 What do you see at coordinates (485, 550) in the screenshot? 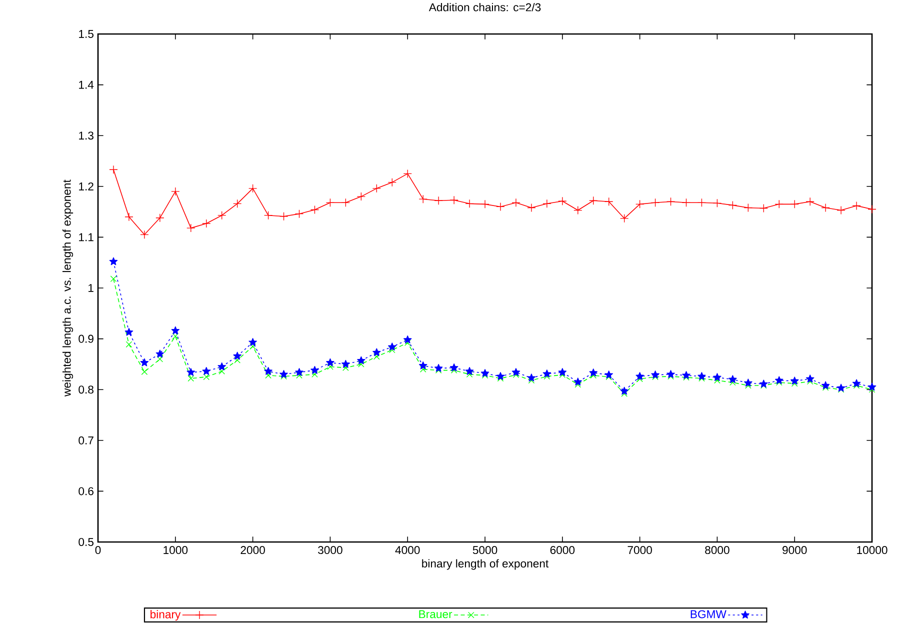
I see `x-tick-label: 5000` at bounding box center [485, 550].